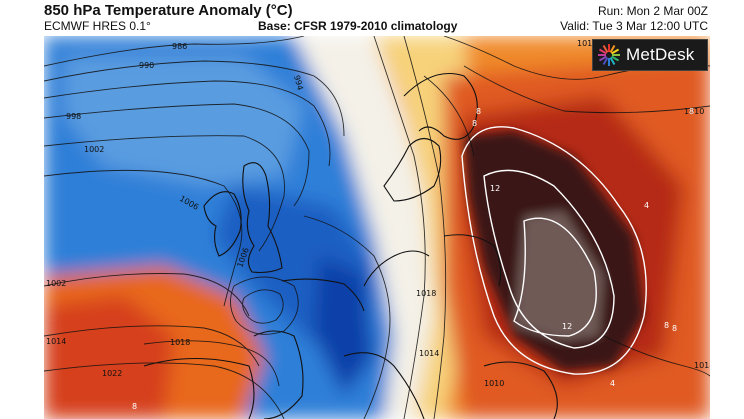 This screenshot has height=419, width=744. Describe the element at coordinates (112, 373) in the screenshot. I see `isobar-label: 1022` at that location.